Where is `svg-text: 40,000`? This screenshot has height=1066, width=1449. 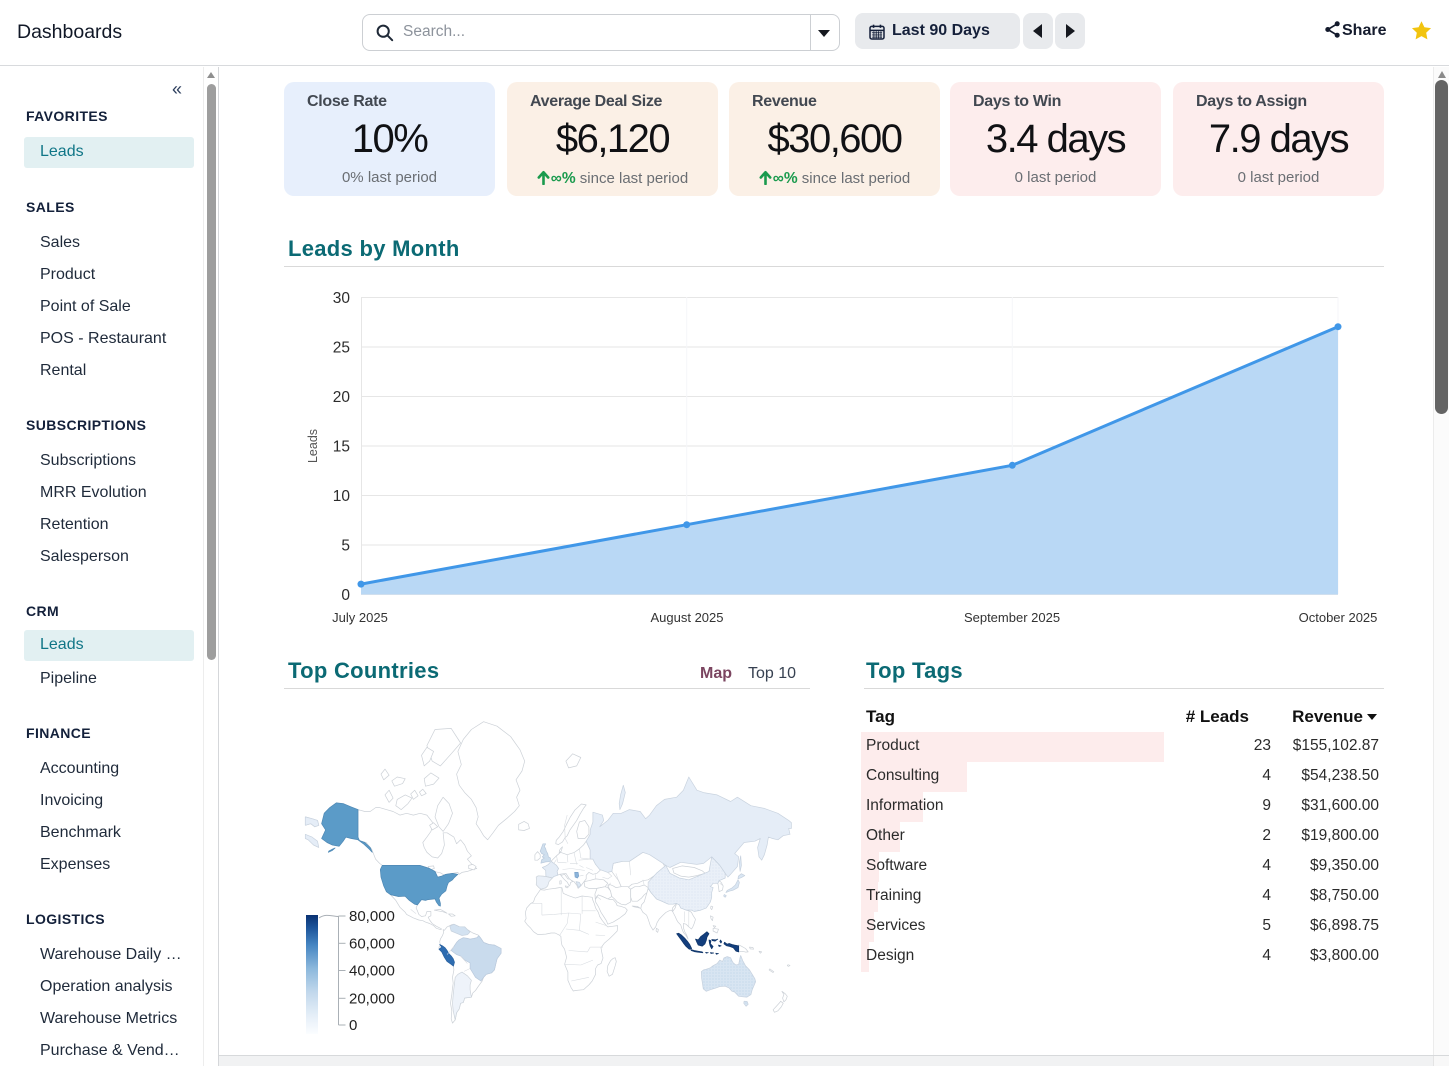
svg-text: 40,000 is located at coordinates (372, 971).